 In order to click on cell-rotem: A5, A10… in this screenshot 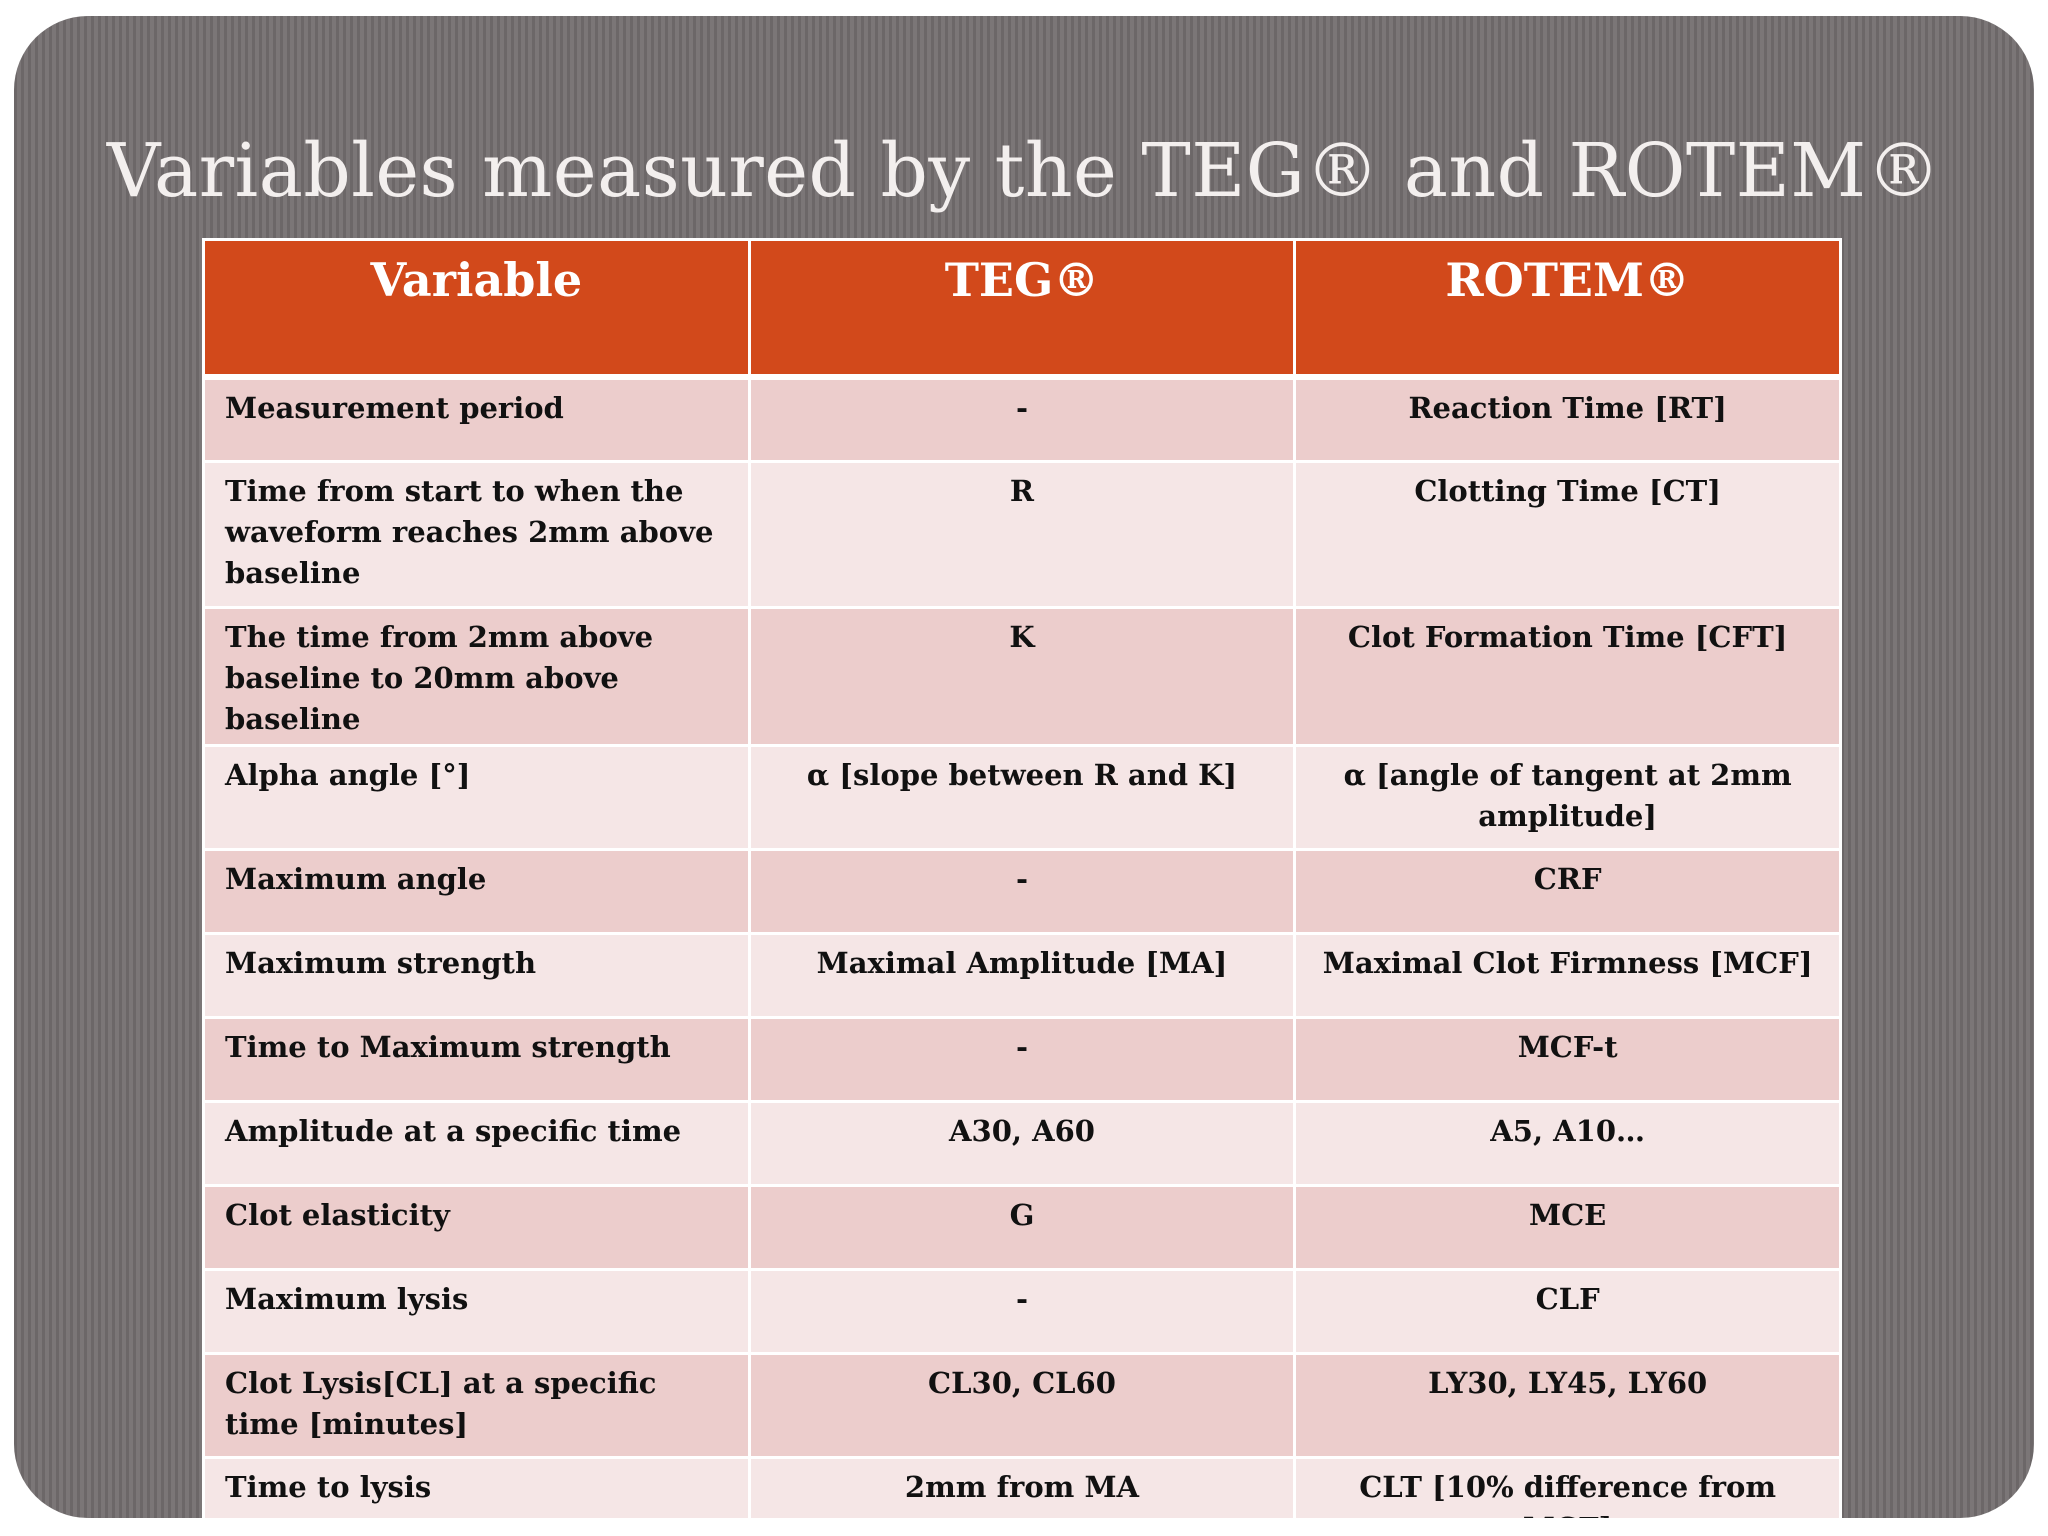, I will do `click(1567, 1143)`.